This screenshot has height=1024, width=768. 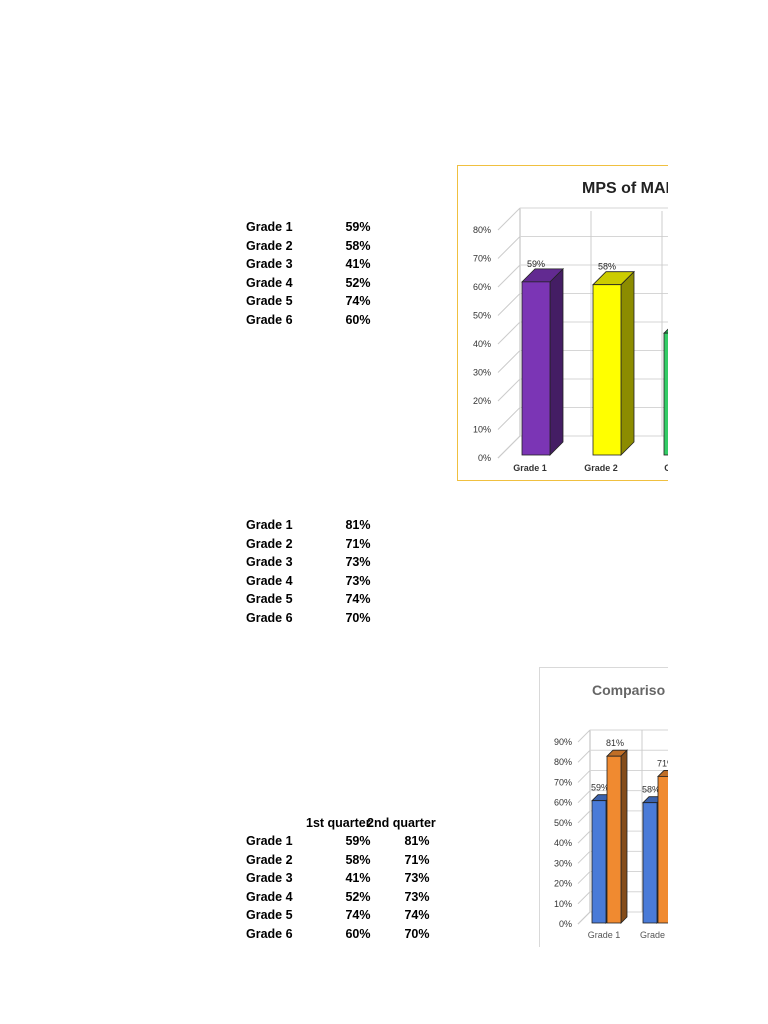 I want to click on column-header-q1: 1st quarter, so click(x=338, y=823).